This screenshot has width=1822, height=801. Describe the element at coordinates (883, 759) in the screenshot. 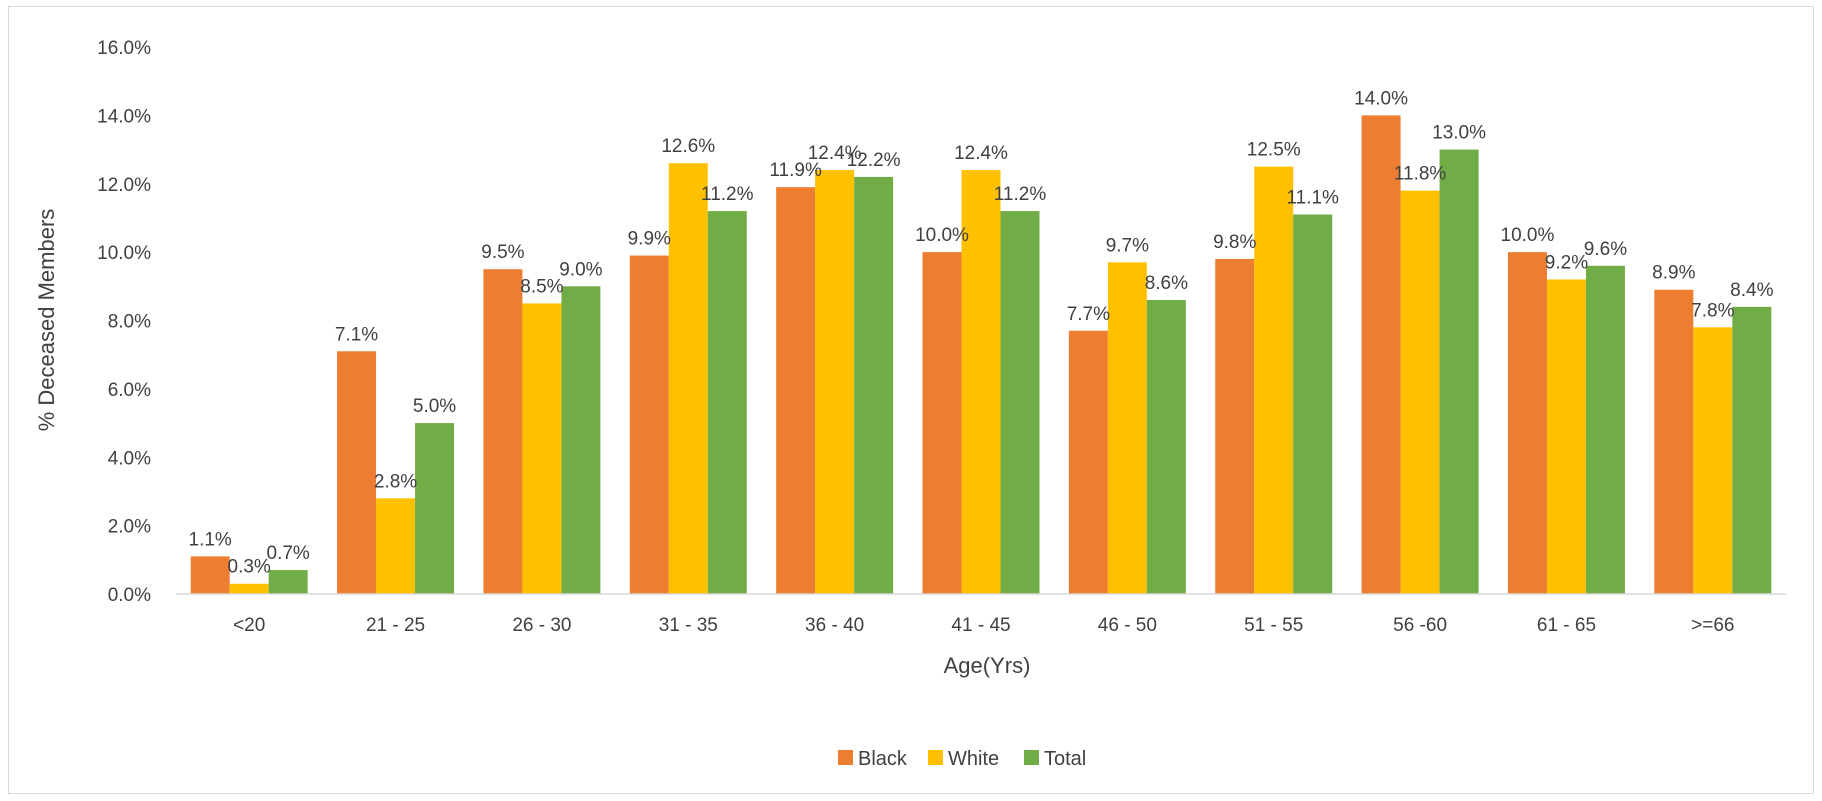

I see `legend-label-black: Black` at that location.